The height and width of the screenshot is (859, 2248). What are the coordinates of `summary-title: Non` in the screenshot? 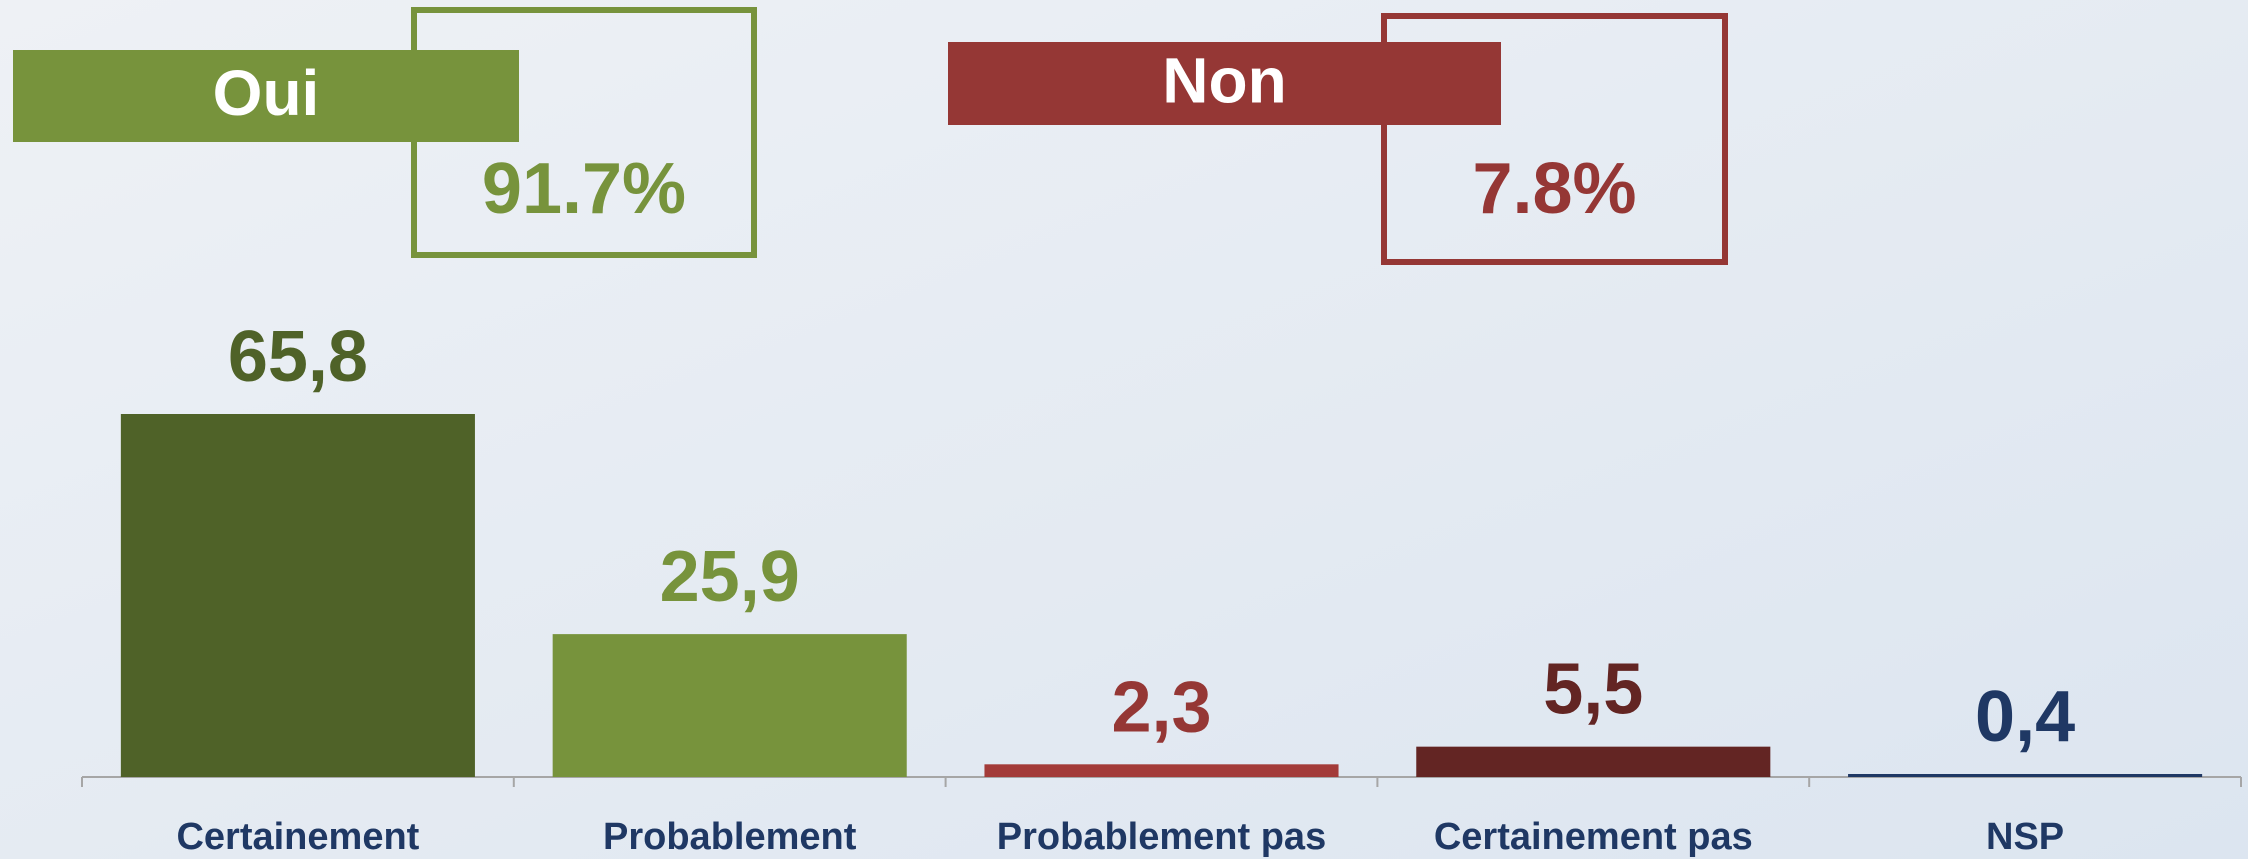 It's located at (1224, 80).